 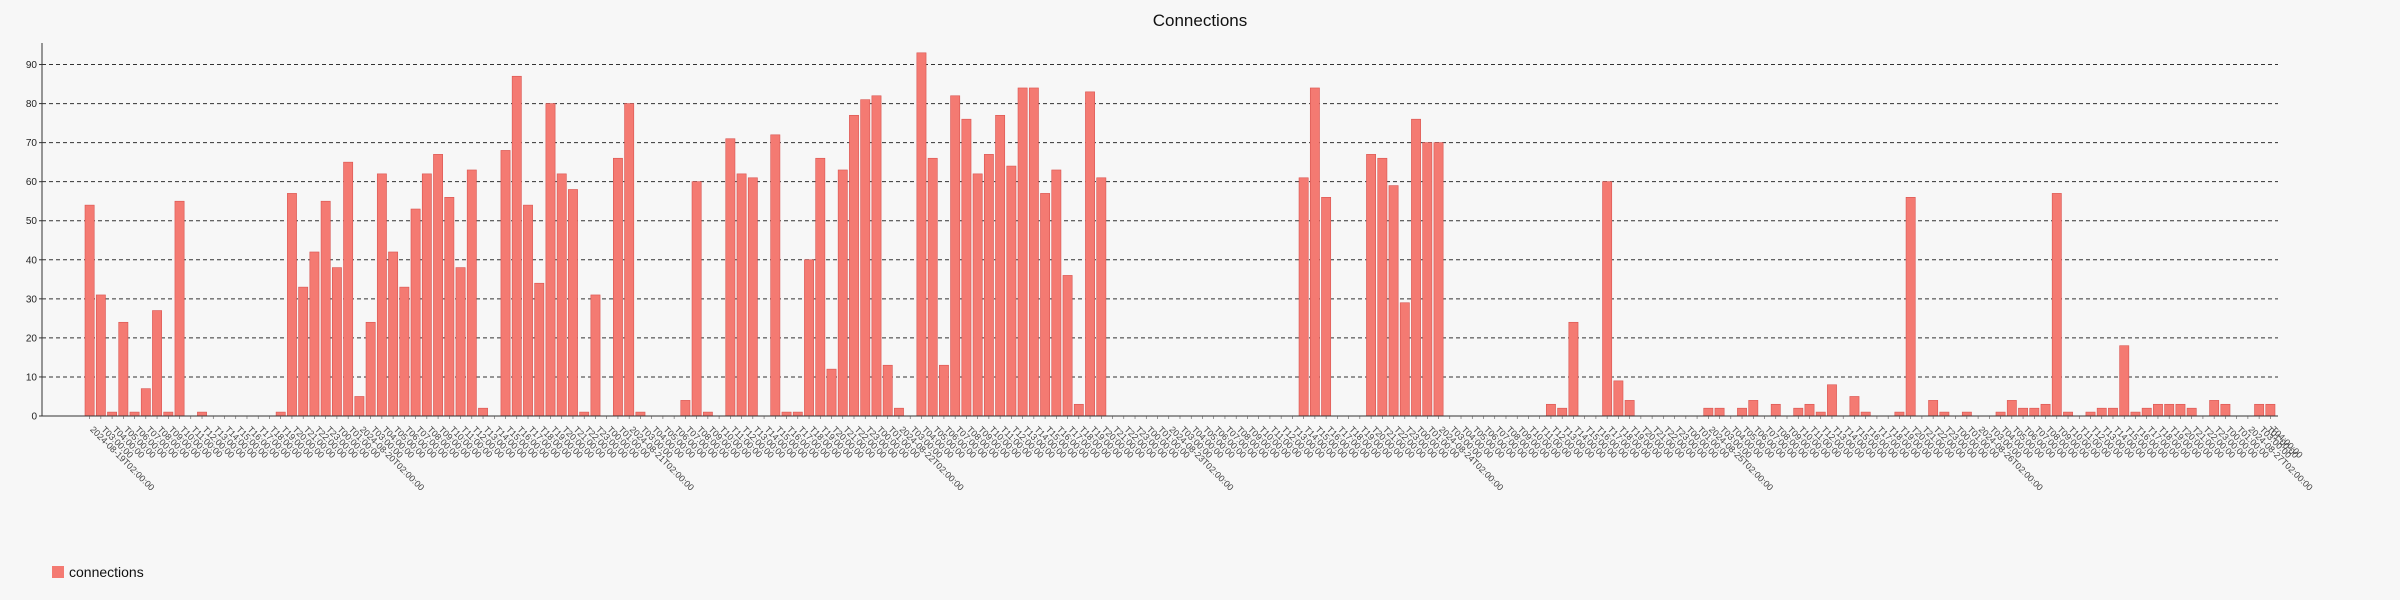 I want to click on legend: connections, so click(x=98, y=572).